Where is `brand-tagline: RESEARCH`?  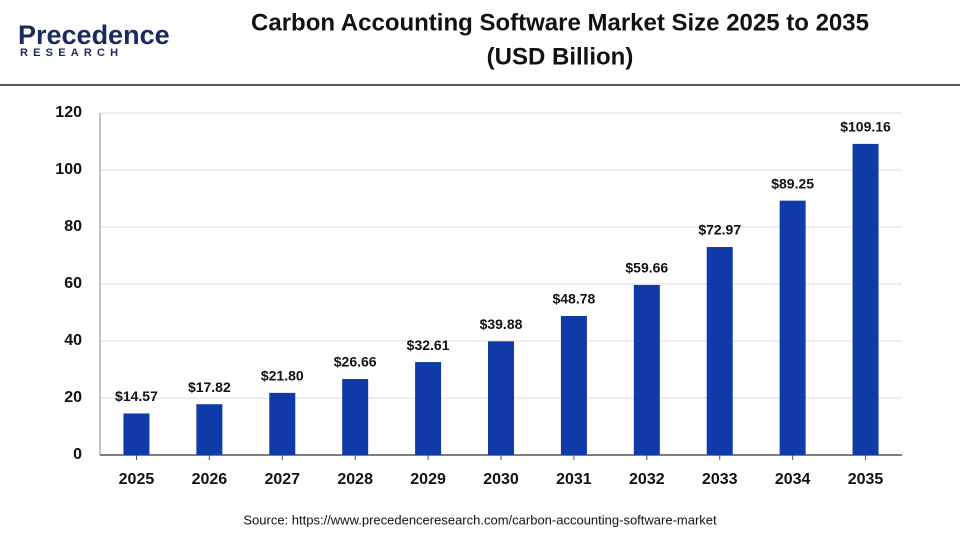
brand-tagline: RESEARCH is located at coordinates (71, 53).